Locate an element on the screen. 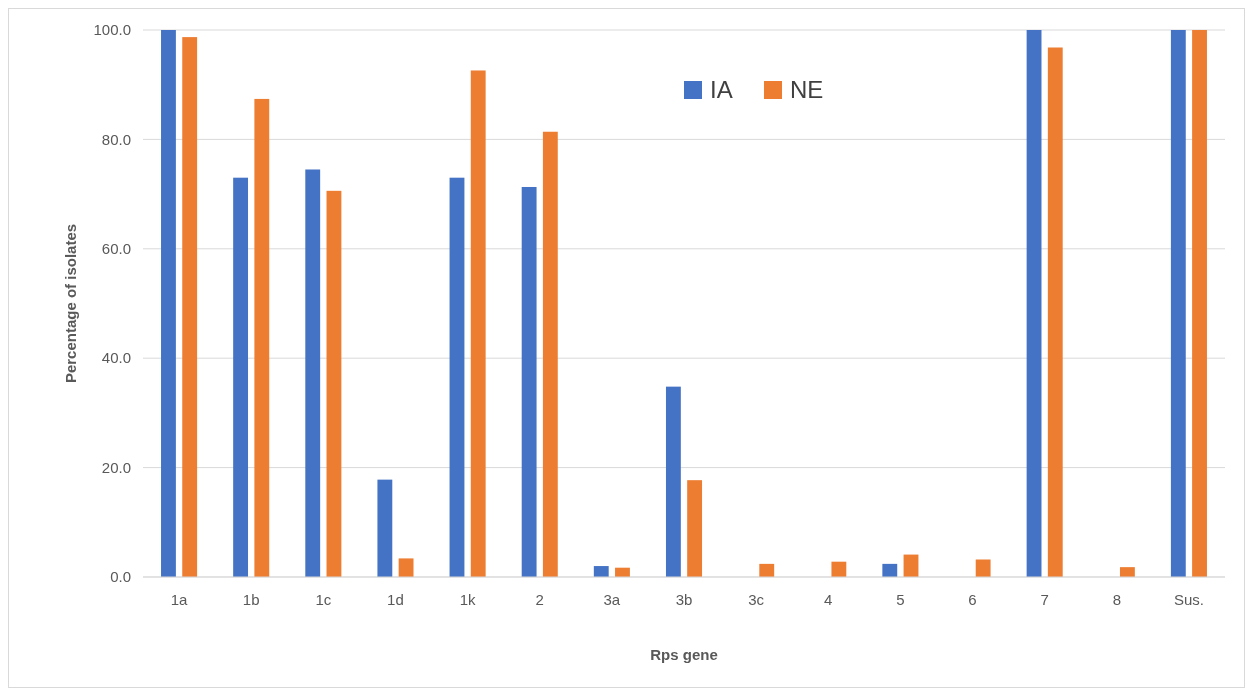 The image size is (1253, 696). x-tick-label: 1c is located at coordinates (323, 599).